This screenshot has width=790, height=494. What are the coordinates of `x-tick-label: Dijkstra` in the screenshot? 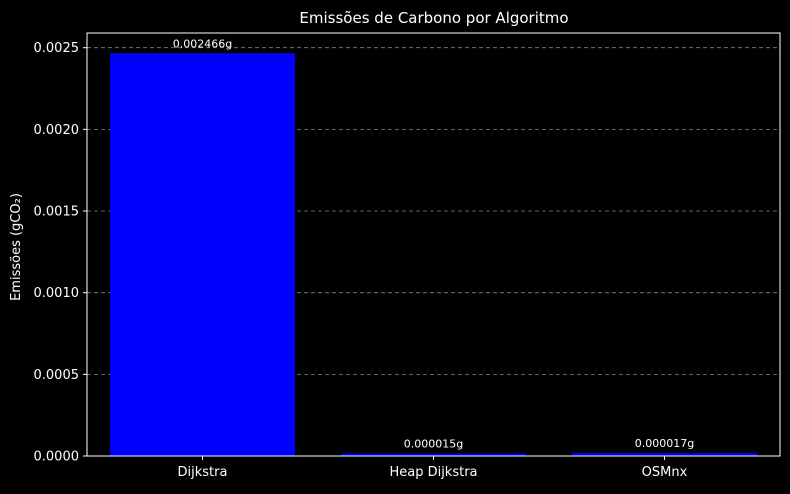 It's located at (203, 472).